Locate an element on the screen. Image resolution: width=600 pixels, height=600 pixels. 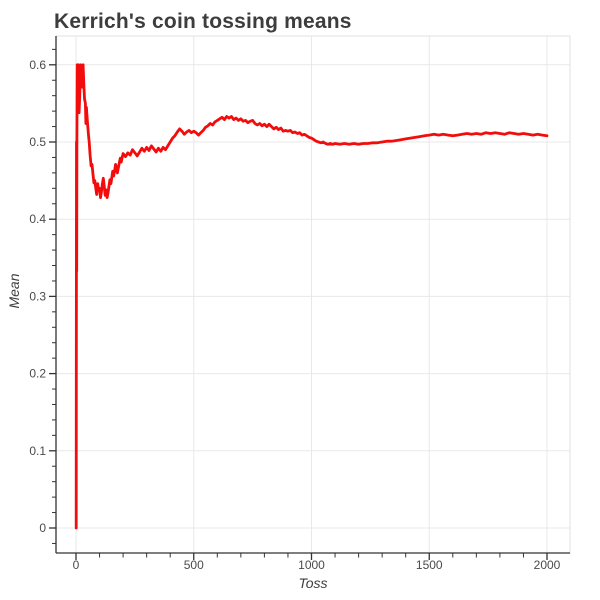
y-axis-title: Mean is located at coordinates (14, 291).